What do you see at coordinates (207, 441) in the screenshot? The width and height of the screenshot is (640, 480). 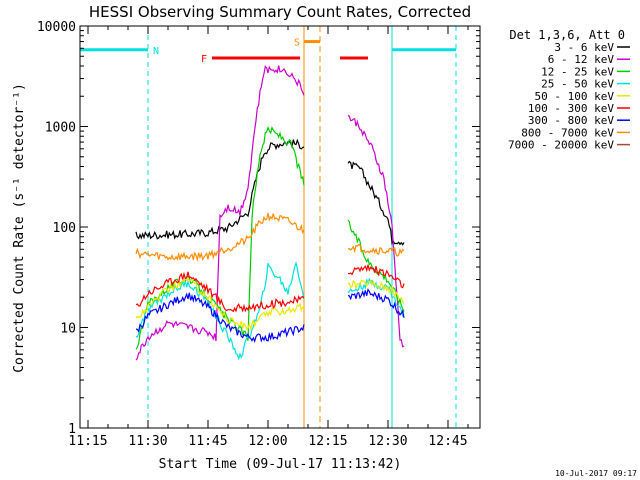 I see `x-tick-label: 11:45` at bounding box center [207, 441].